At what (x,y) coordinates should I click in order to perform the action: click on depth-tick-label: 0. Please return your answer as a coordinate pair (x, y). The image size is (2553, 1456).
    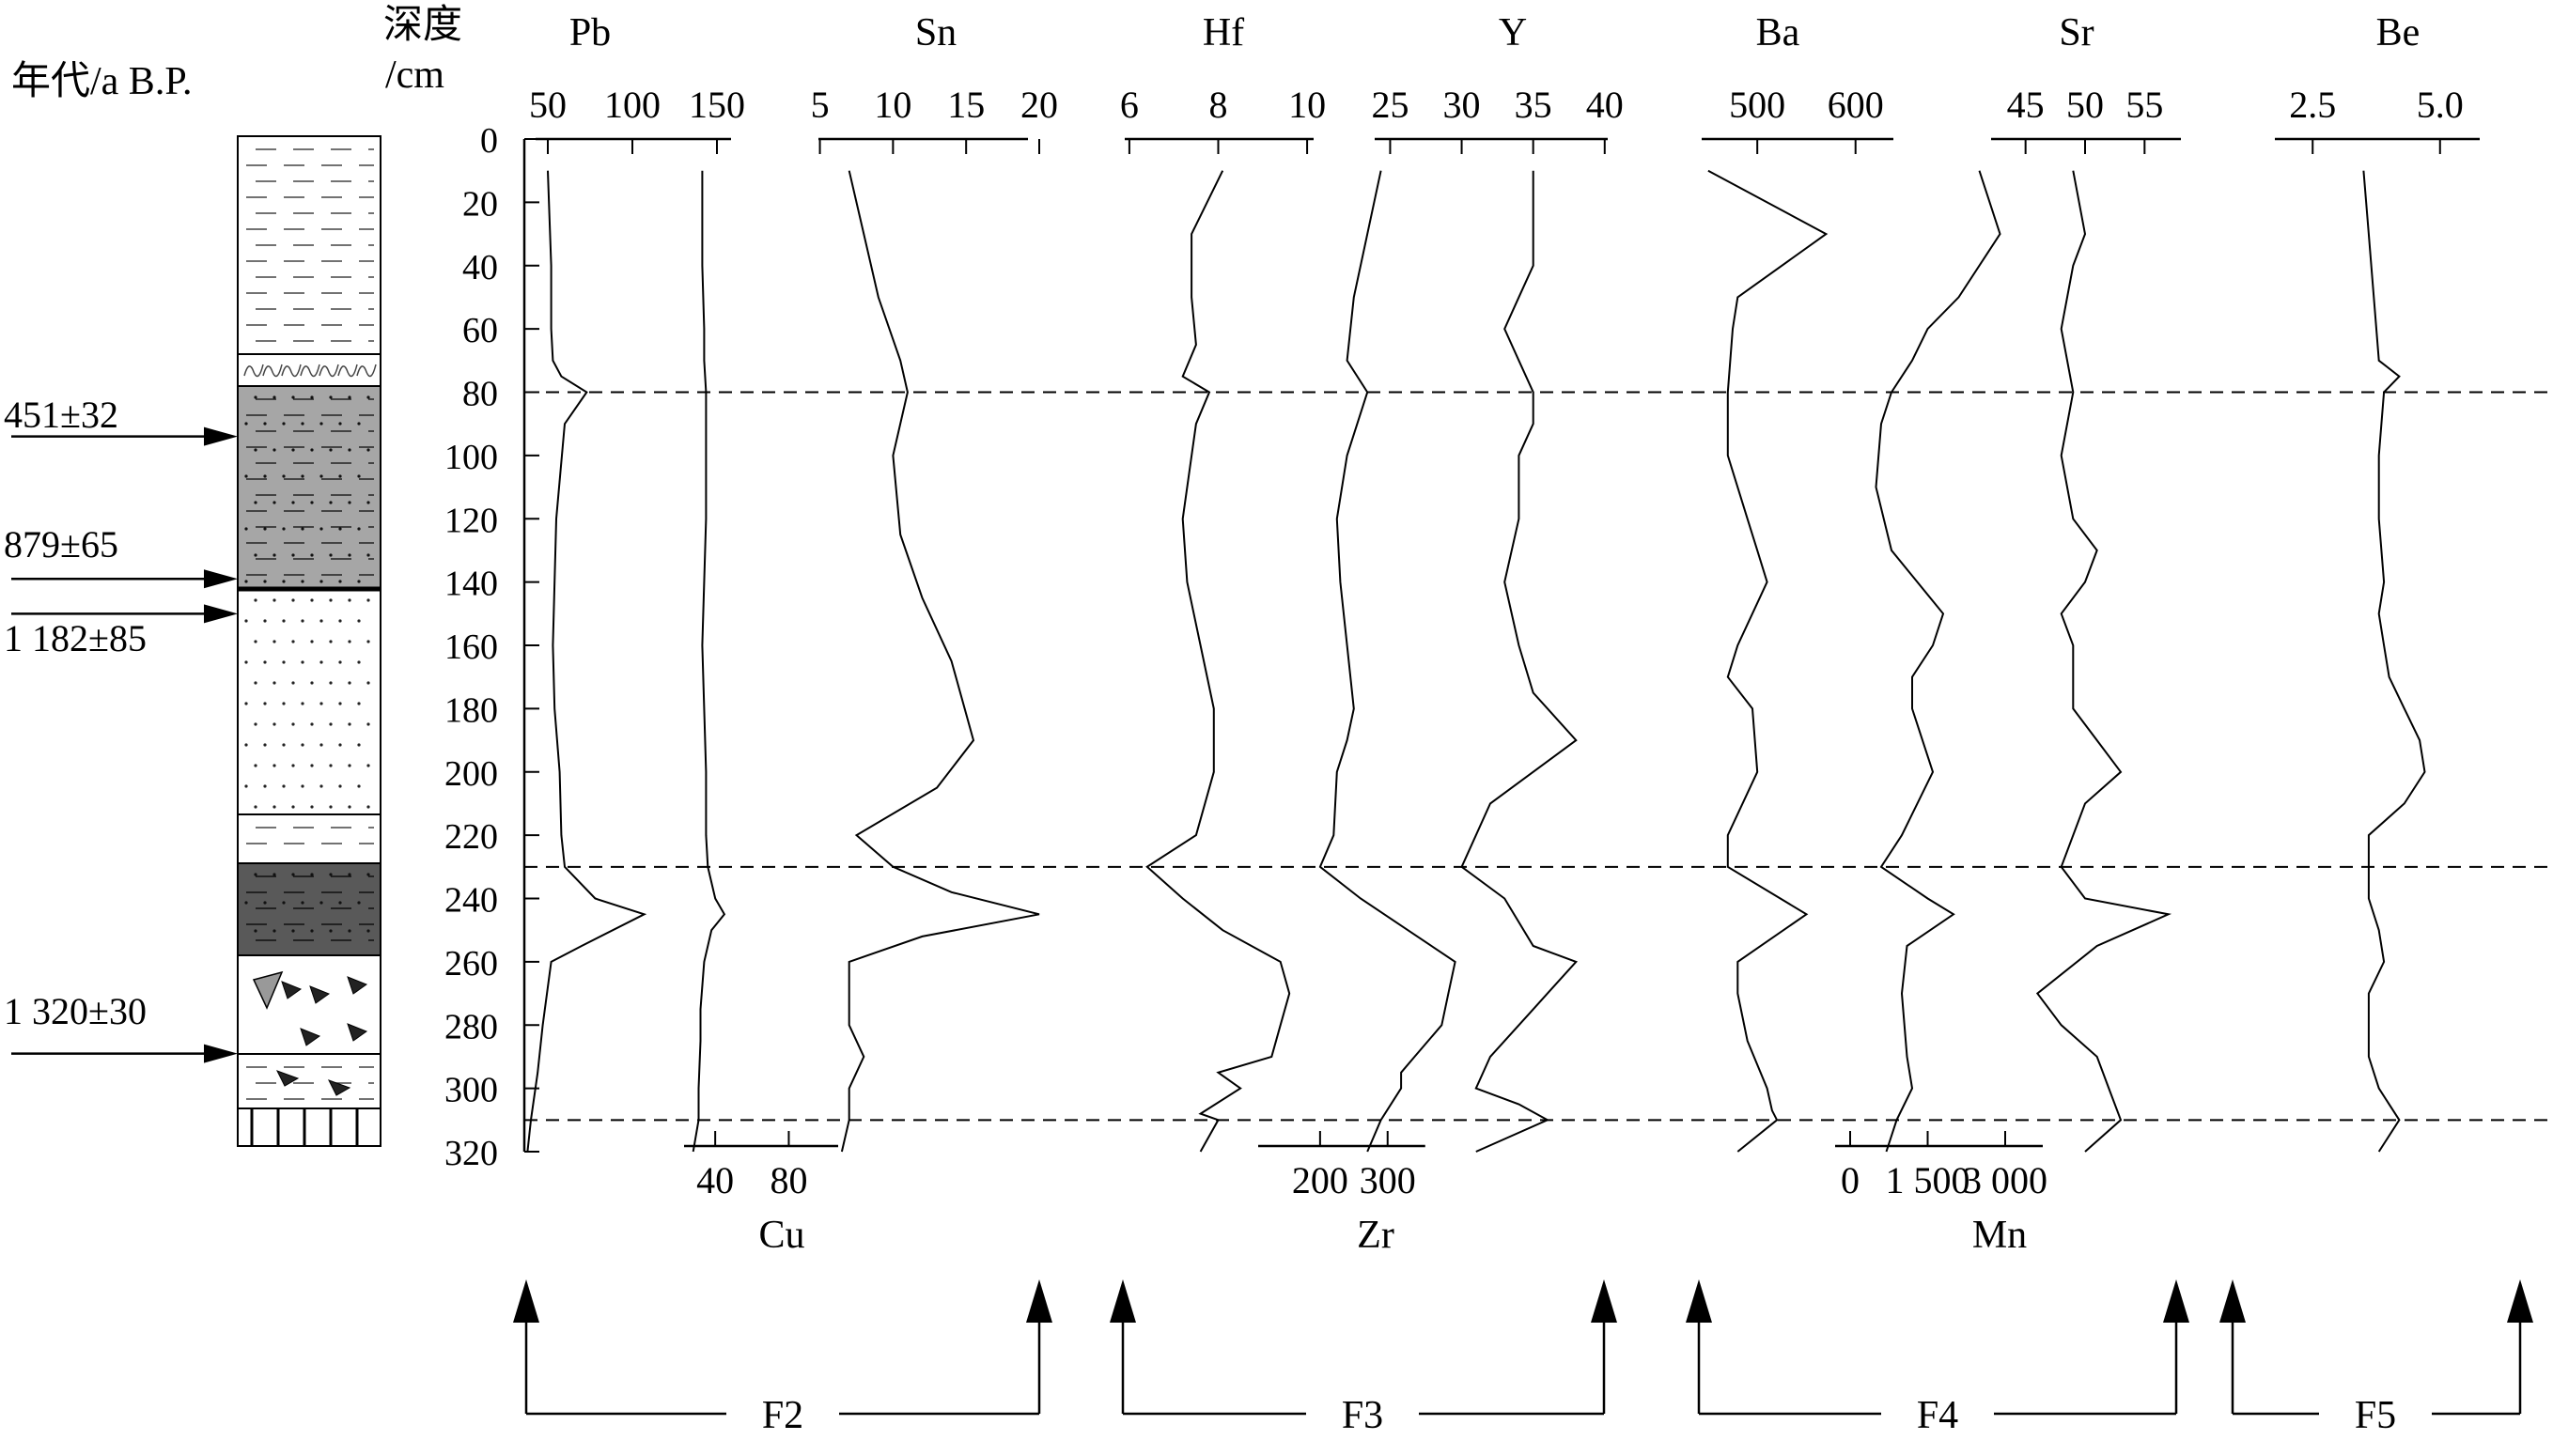
    Looking at the image, I should click on (489, 141).